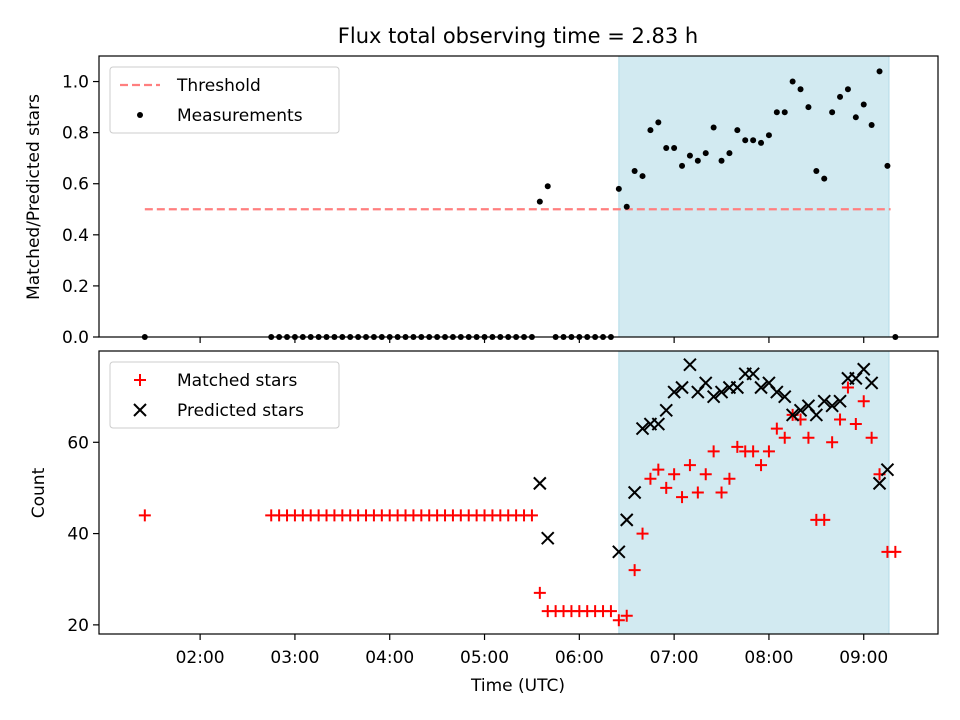 The image size is (960, 720). Describe the element at coordinates (240, 411) in the screenshot. I see `legend-label: Predicted stars` at that location.